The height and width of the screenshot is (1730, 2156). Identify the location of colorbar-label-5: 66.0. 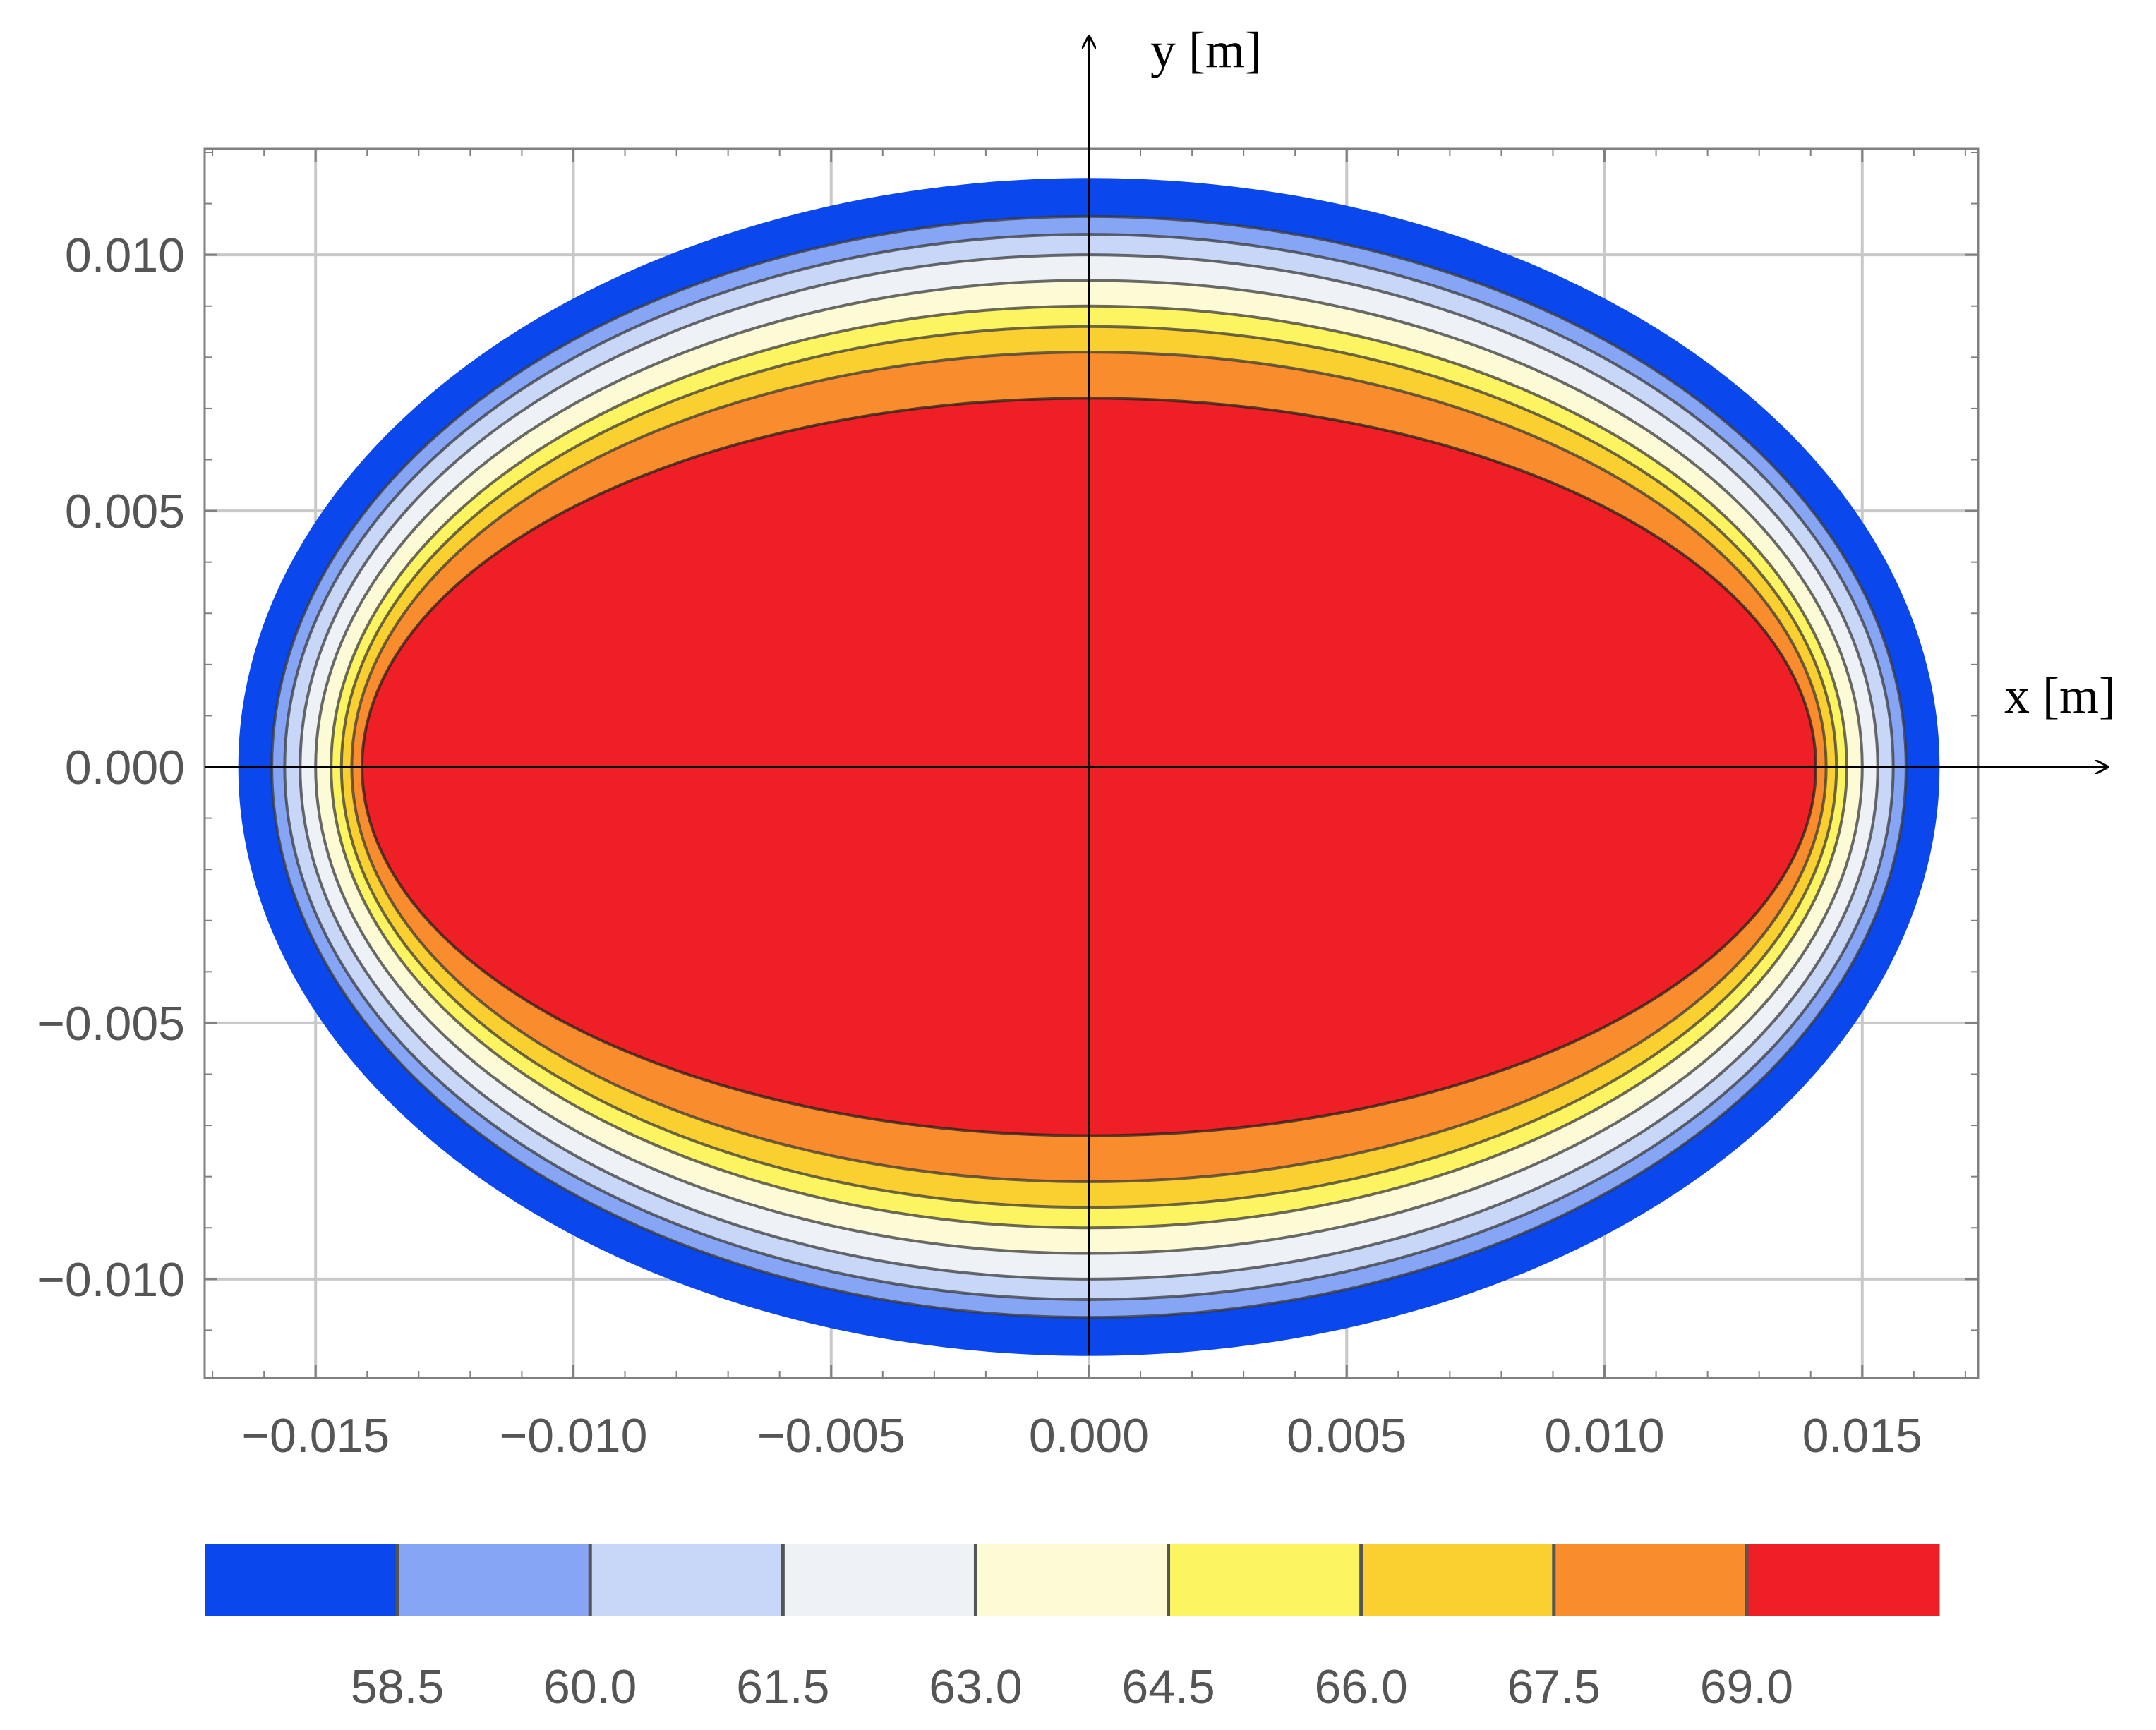
(1360, 1687).